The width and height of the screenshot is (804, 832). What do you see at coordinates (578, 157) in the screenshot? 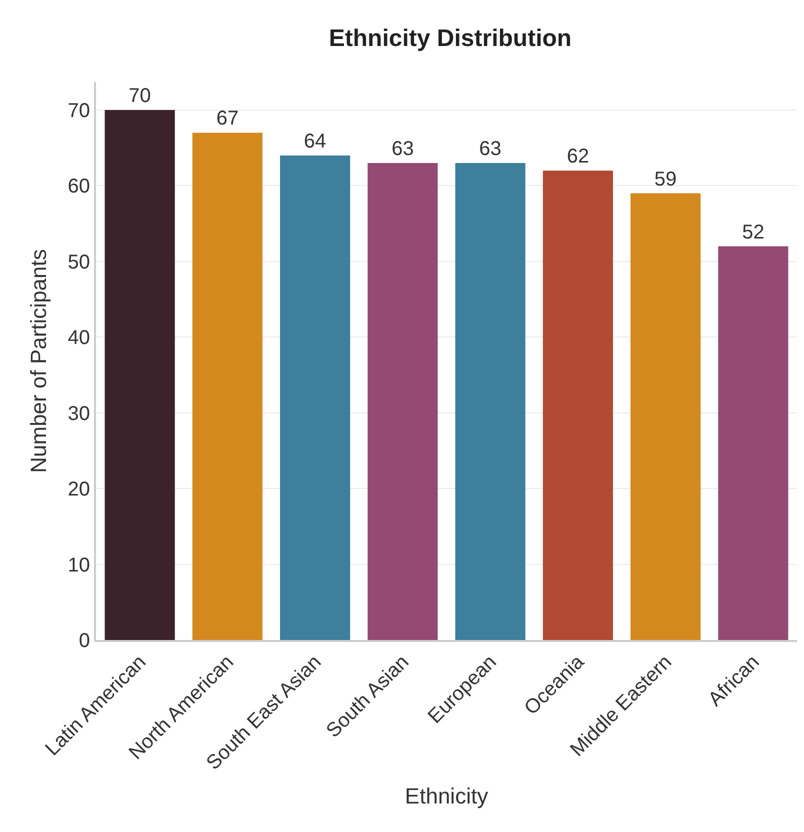
I see `data-label: 62` at bounding box center [578, 157].